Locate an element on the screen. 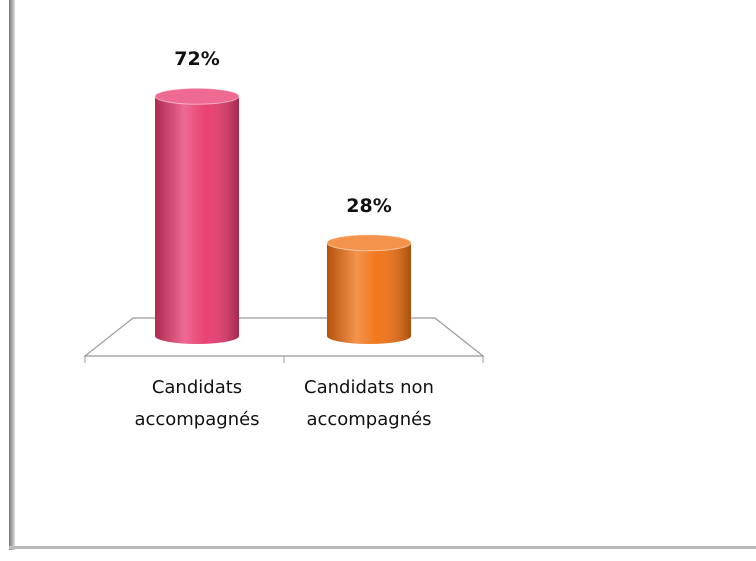  x-tick-label: Candidats accompagnés is located at coordinates (197, 403).